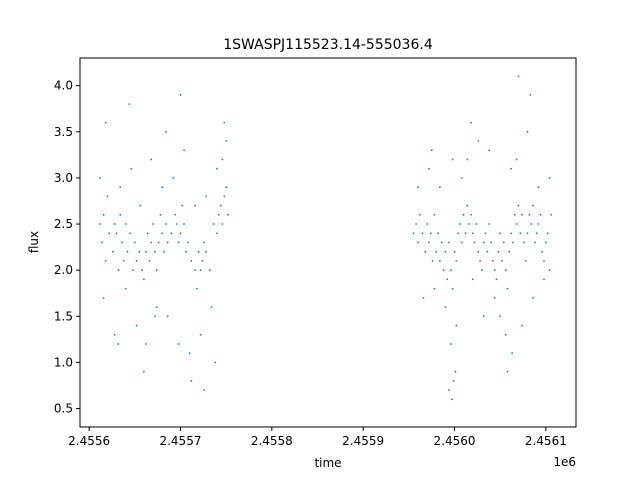 The width and height of the screenshot is (640, 480). I want to click on x-tick-label: 2.4556, so click(89, 441).